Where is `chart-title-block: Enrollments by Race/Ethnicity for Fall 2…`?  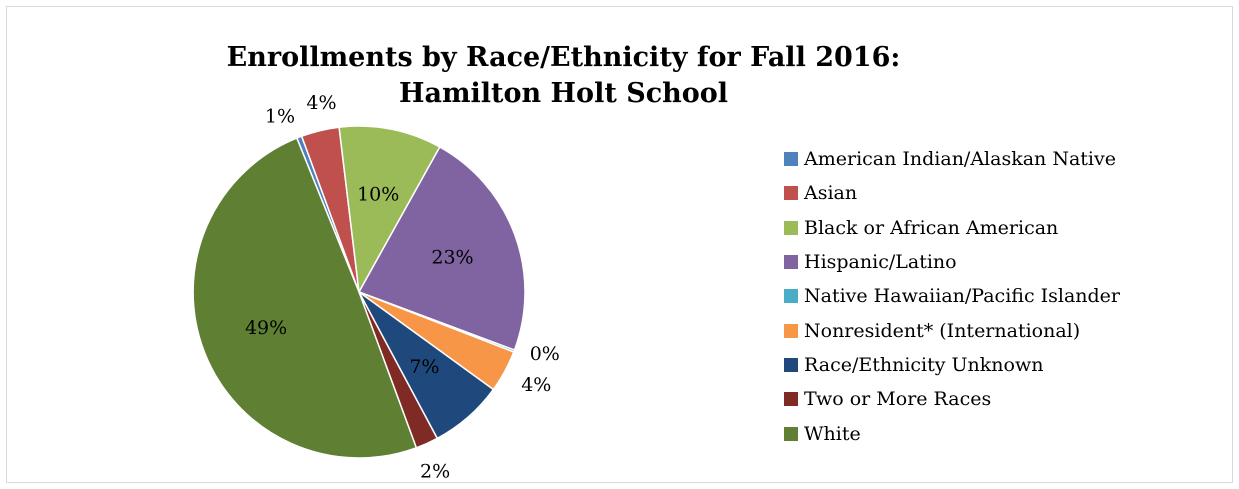
chart-title-block: Enrollments by Race/Ethnicity for Fall 2… is located at coordinates (563, 76).